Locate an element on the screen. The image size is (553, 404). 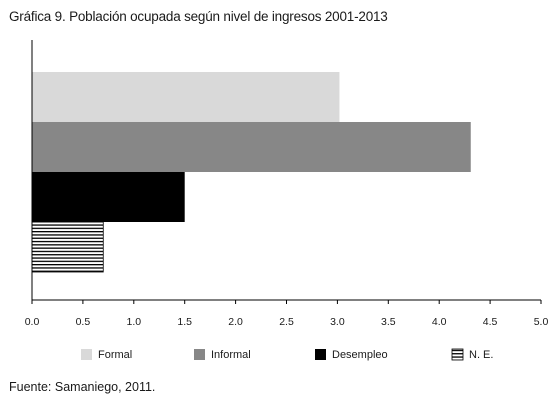
legend-label-n-e: N. E. is located at coordinates (481, 355).